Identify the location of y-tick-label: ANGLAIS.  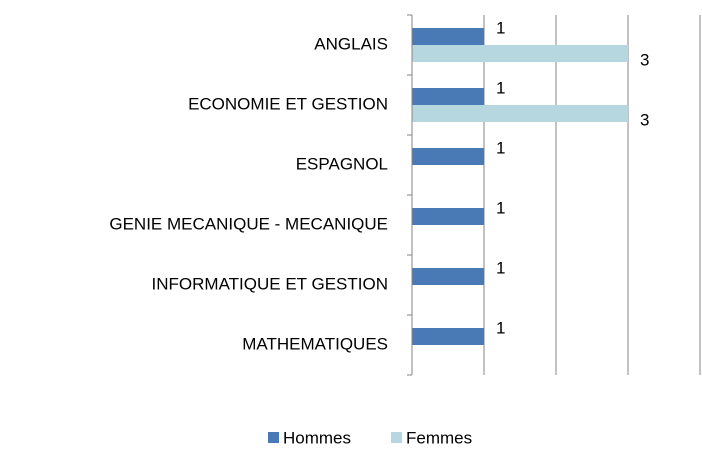
(351, 43).